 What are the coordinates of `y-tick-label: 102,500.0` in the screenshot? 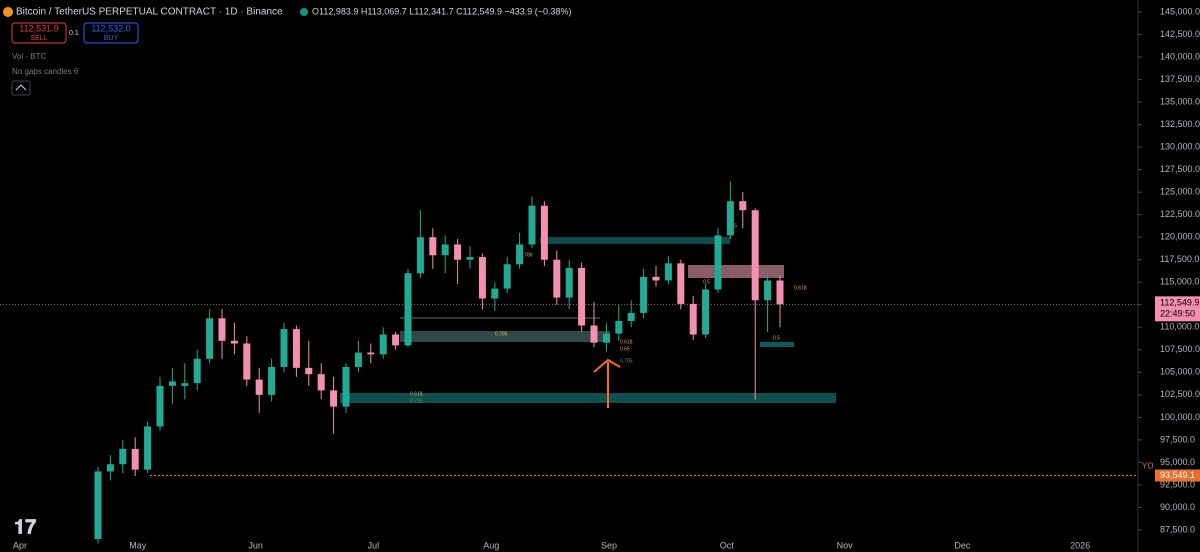 It's located at (1180, 394).